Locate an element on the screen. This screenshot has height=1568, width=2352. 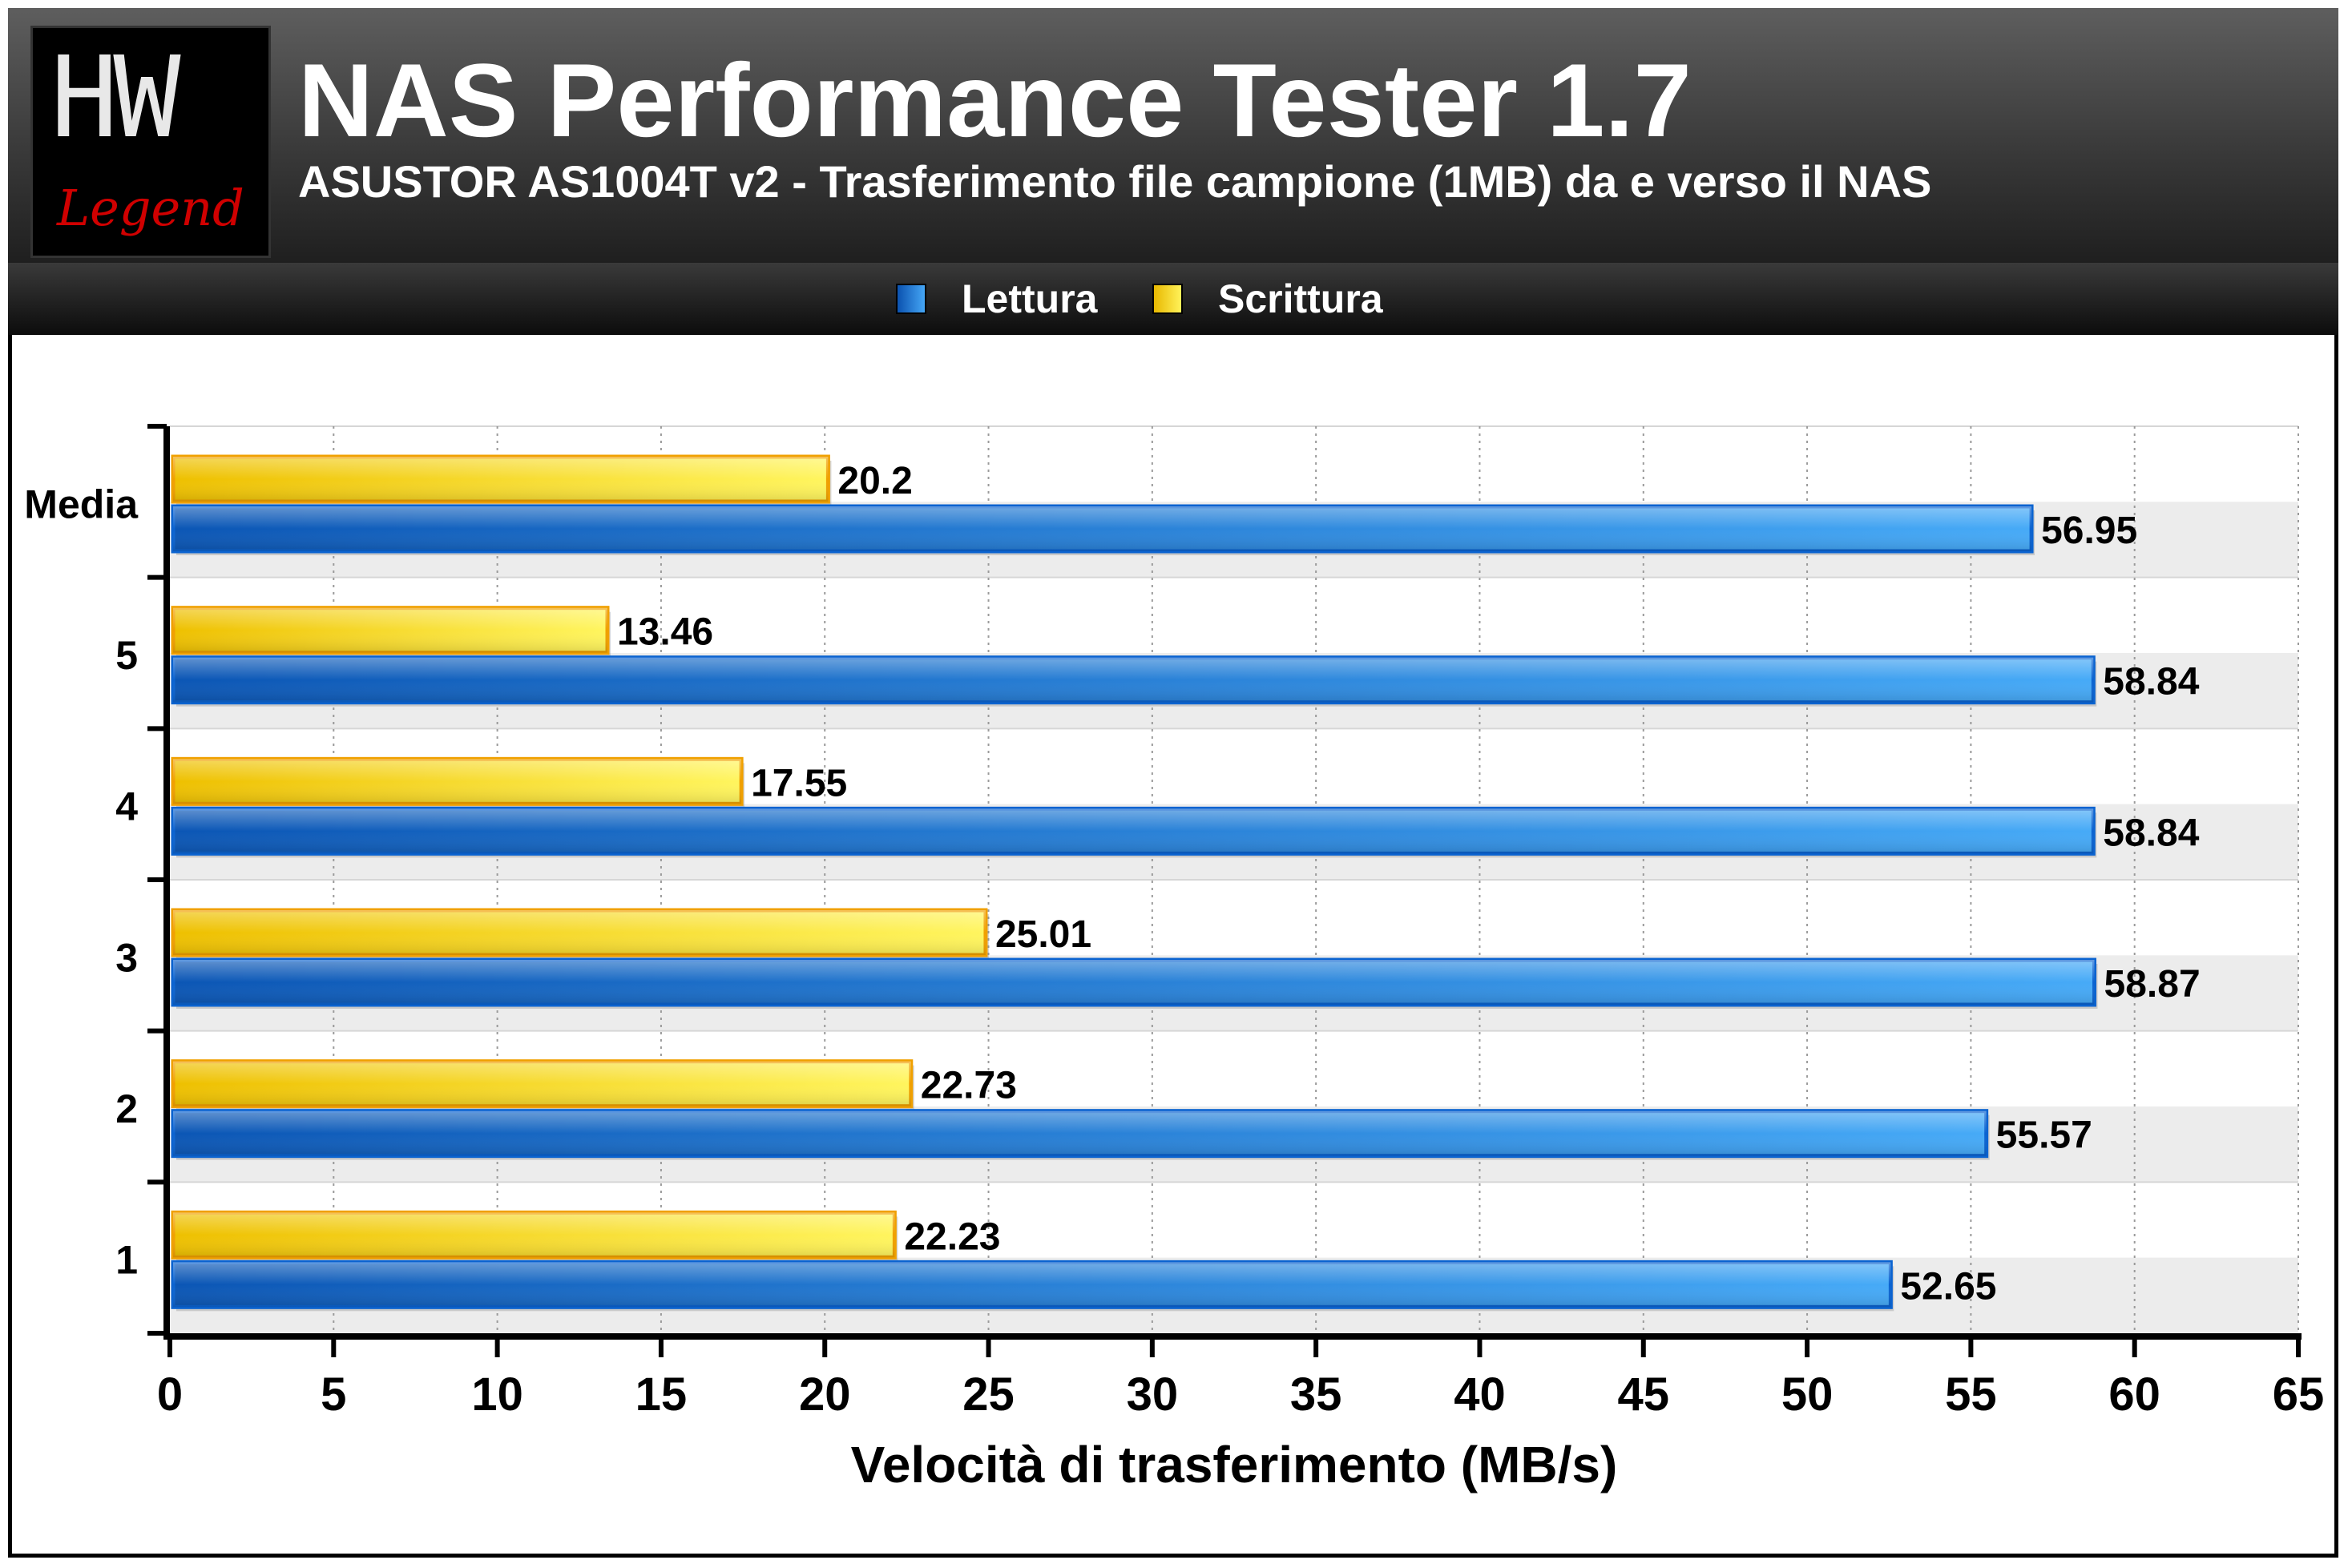
x-tick-label: 15 is located at coordinates (661, 1394).